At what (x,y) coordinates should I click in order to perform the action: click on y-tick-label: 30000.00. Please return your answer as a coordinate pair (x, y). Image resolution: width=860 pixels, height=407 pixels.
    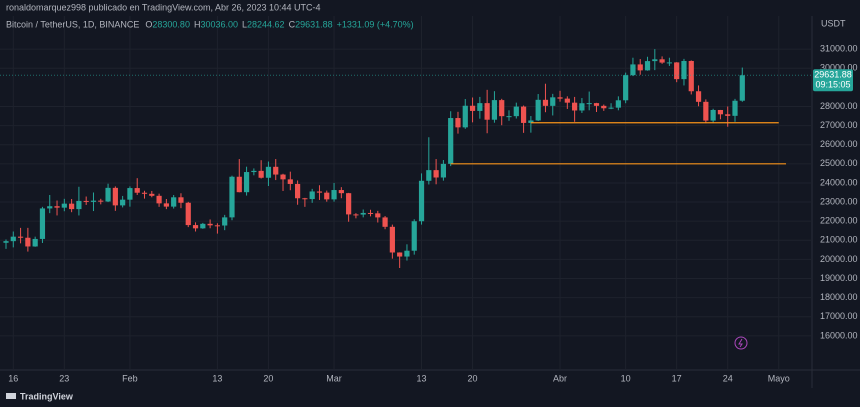
    Looking at the image, I should click on (839, 68).